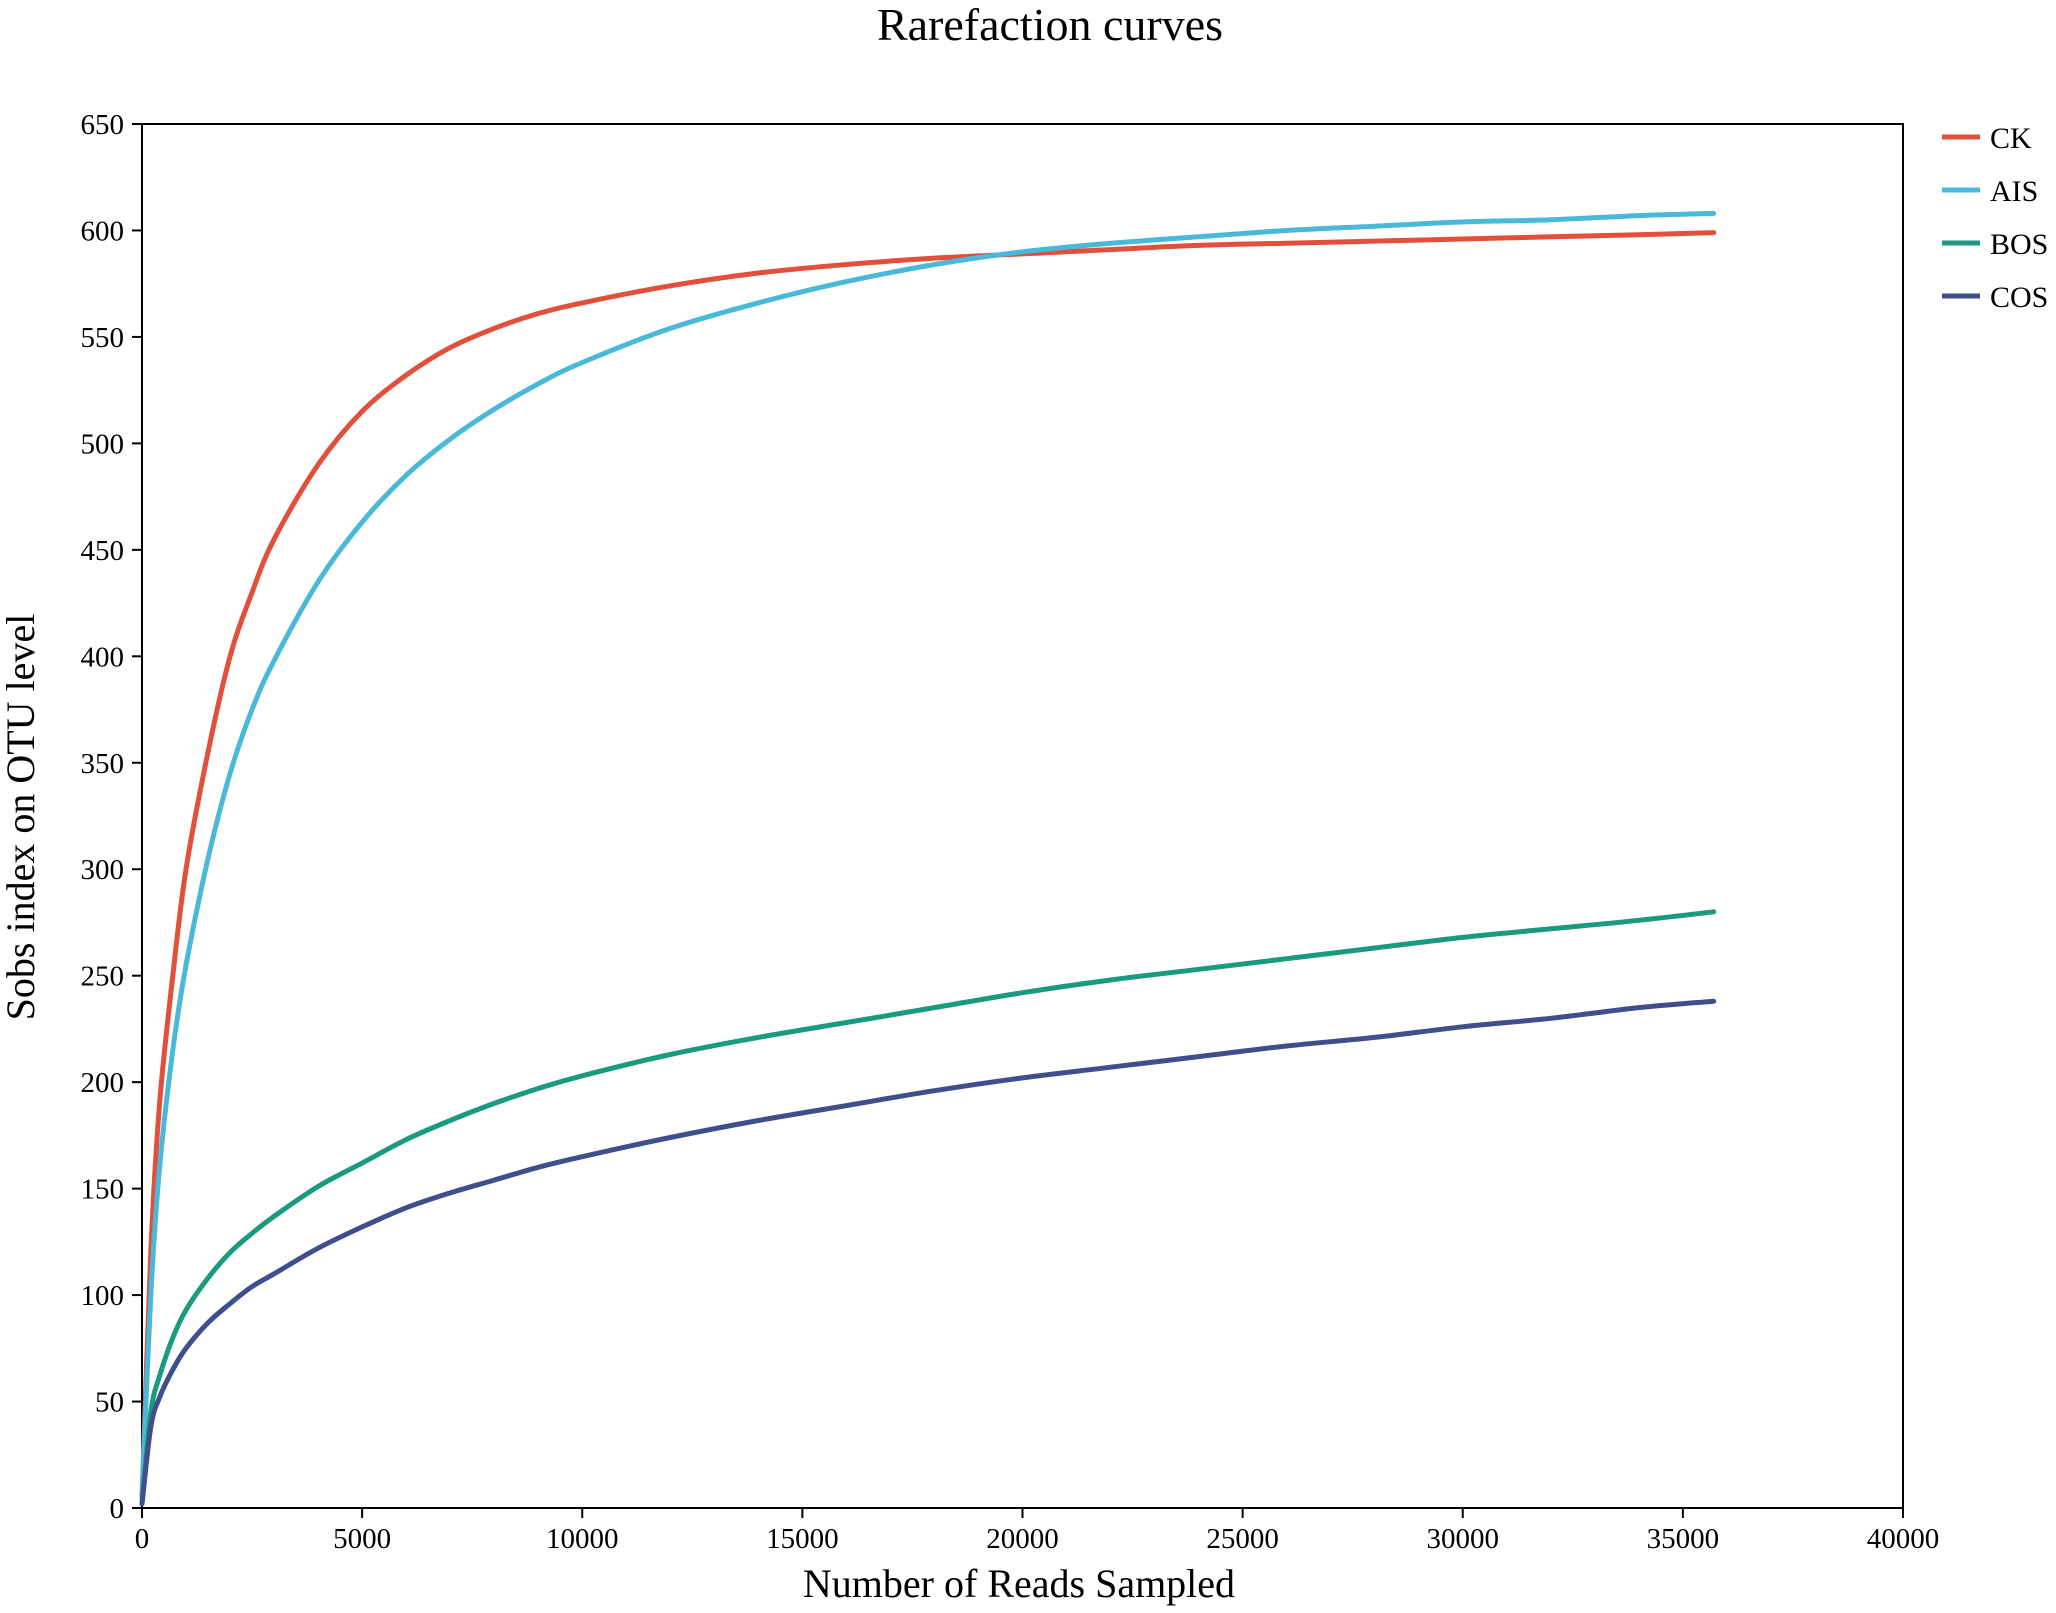 This screenshot has width=2056, height=1613. What do you see at coordinates (142, 1539) in the screenshot?
I see `x-tick-label: 0` at bounding box center [142, 1539].